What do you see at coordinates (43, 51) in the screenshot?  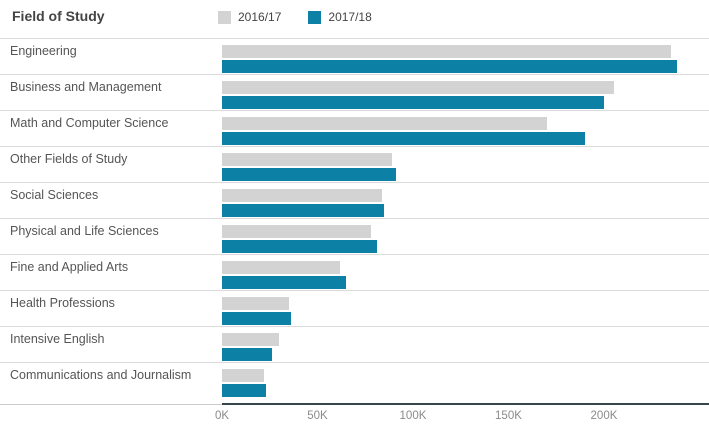 I see `category-label: Engineering` at bounding box center [43, 51].